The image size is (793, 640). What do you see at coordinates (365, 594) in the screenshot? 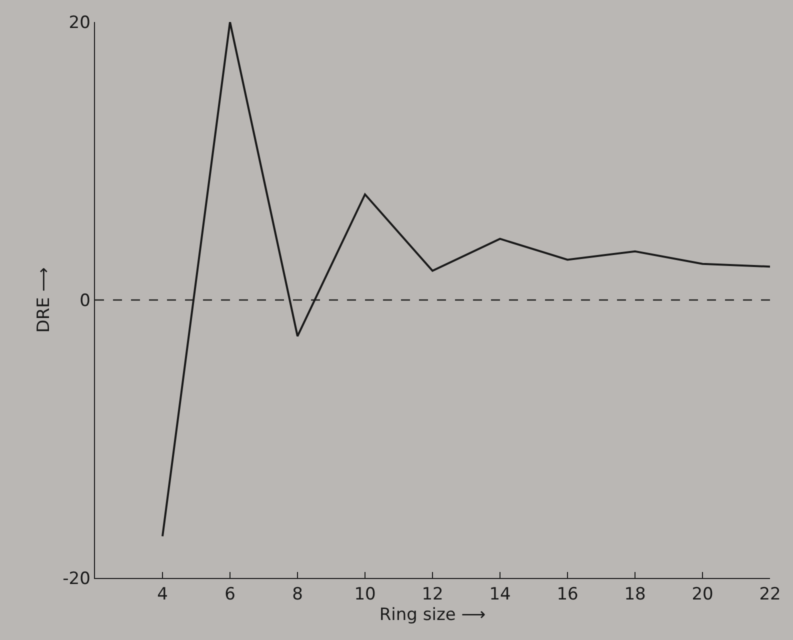
I see `x-tick-label: 10` at bounding box center [365, 594].